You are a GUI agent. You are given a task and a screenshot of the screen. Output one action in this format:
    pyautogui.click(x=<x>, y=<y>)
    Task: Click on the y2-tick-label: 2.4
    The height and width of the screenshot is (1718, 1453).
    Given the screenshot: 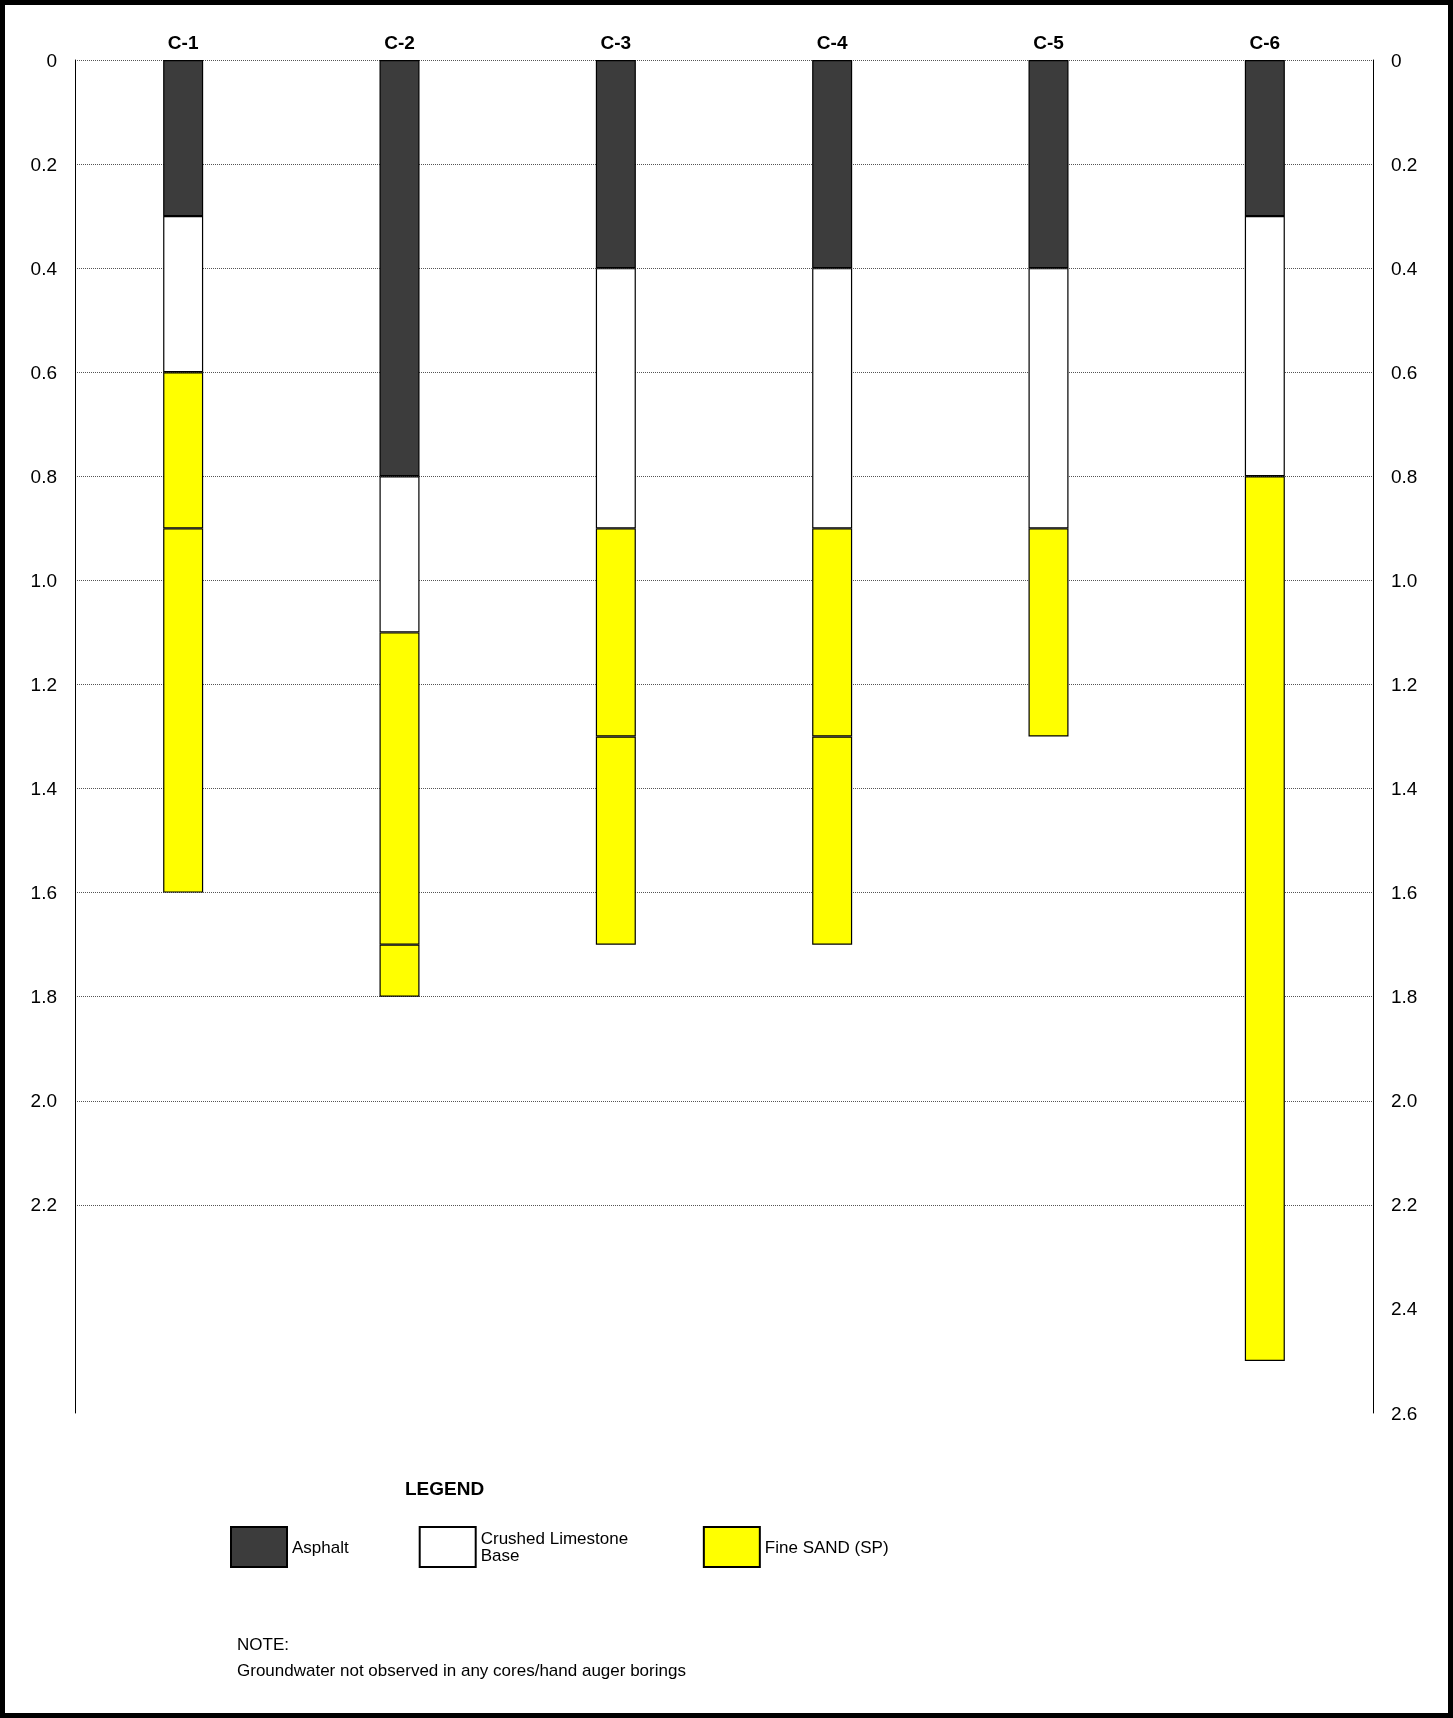 What is the action you would take?
    pyautogui.click(x=1404, y=1309)
    